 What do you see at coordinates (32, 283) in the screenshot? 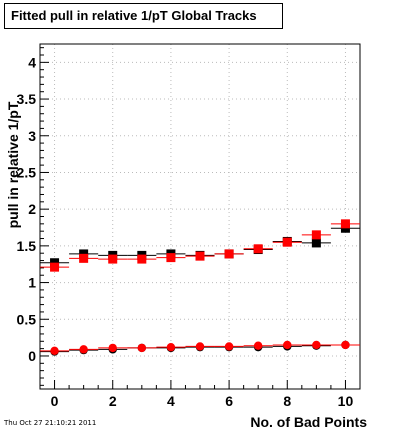
I see `y-tick-label: 1` at bounding box center [32, 283].